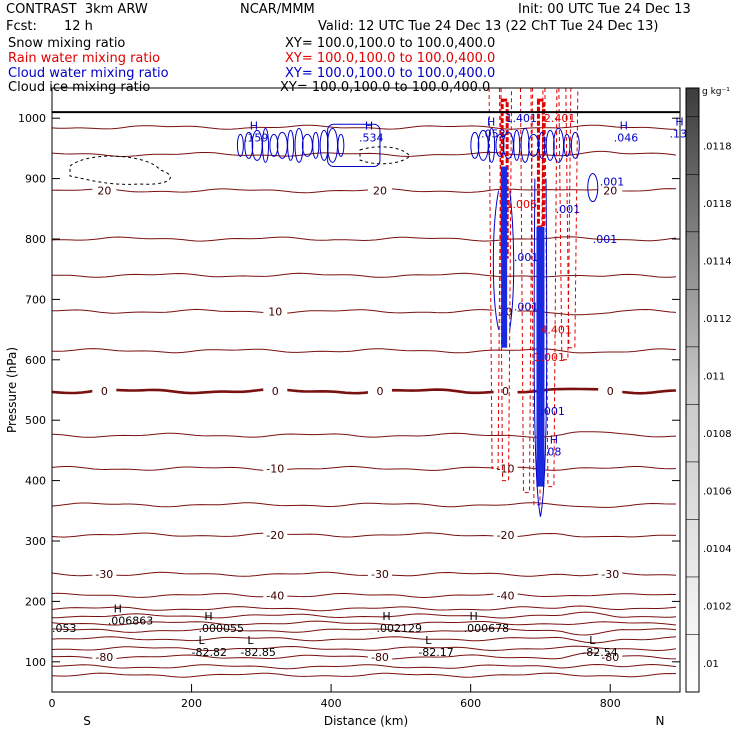  Describe the element at coordinates (35, 239) in the screenshot. I see `y-tick-label: 800` at that location.